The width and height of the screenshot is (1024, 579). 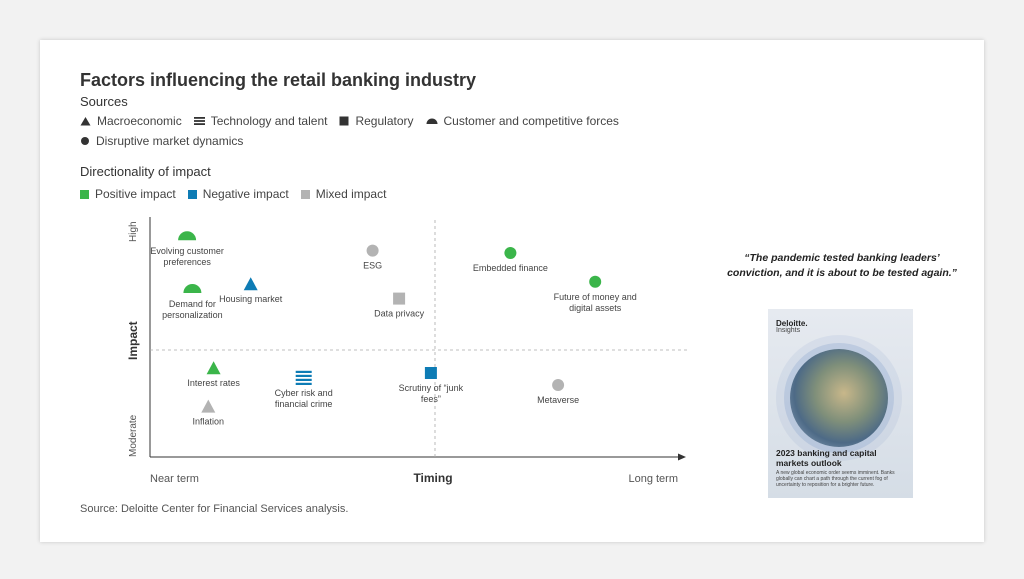 What do you see at coordinates (187, 256) in the screenshot?
I see `point-label: Evolving customer preferences` at bounding box center [187, 256].